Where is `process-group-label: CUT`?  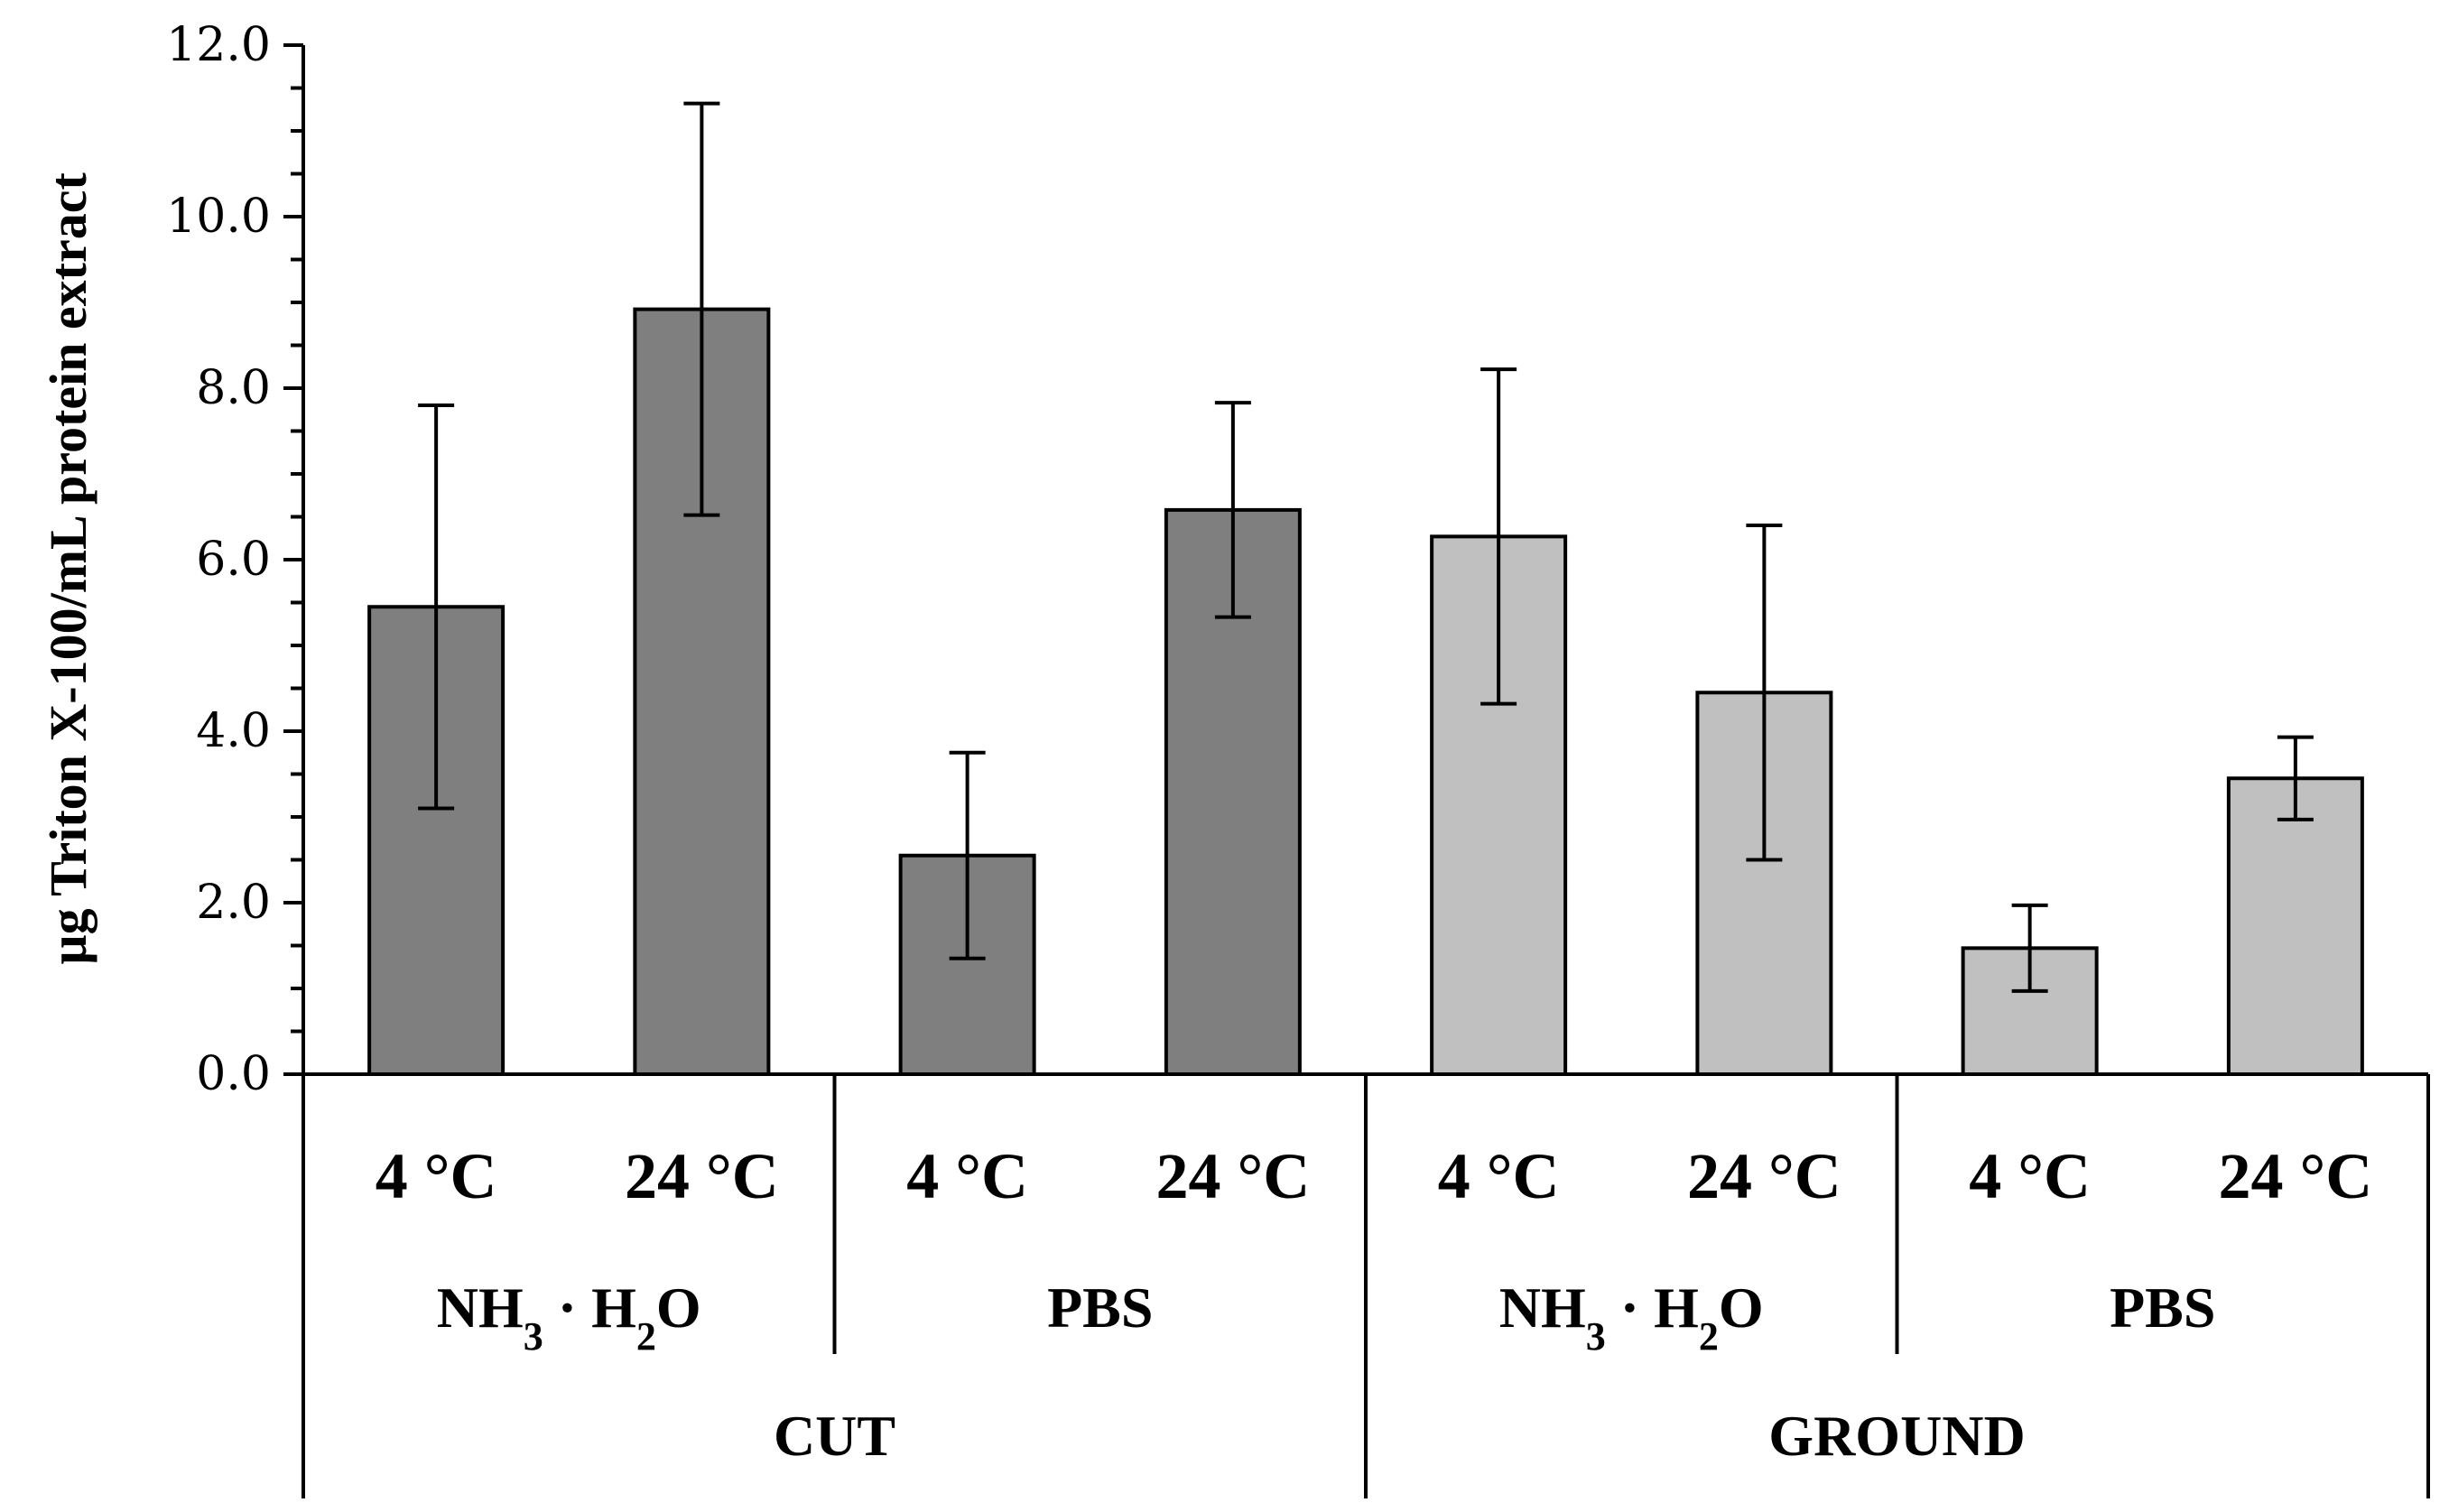
process-group-label: CUT is located at coordinates (834, 1436).